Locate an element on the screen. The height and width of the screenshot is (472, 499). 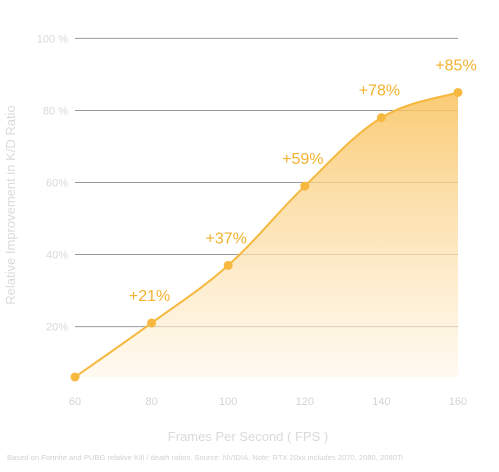
x-tick-160: 160 is located at coordinates (458, 402).